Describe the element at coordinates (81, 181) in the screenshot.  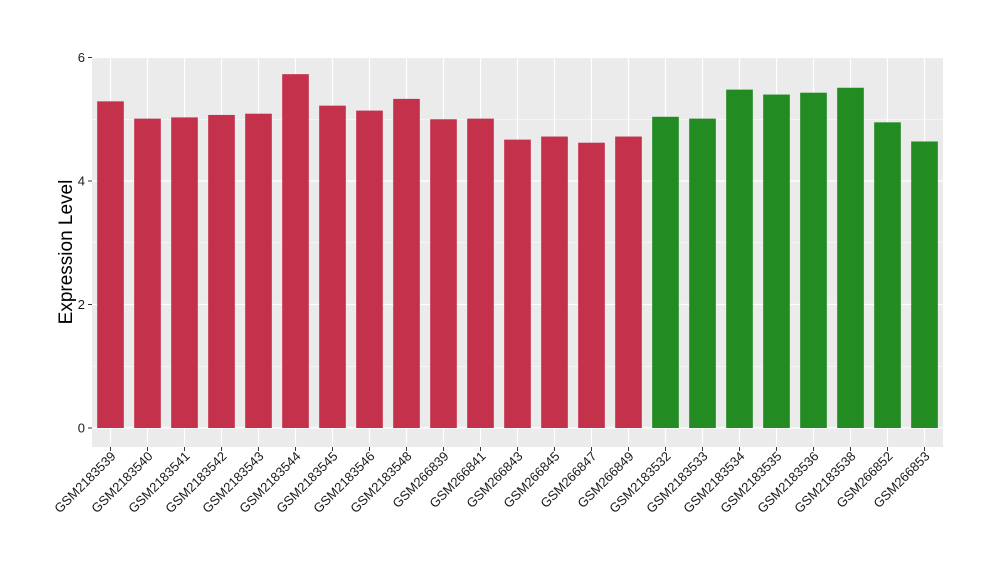
I see `y-tick-label: 4` at that location.